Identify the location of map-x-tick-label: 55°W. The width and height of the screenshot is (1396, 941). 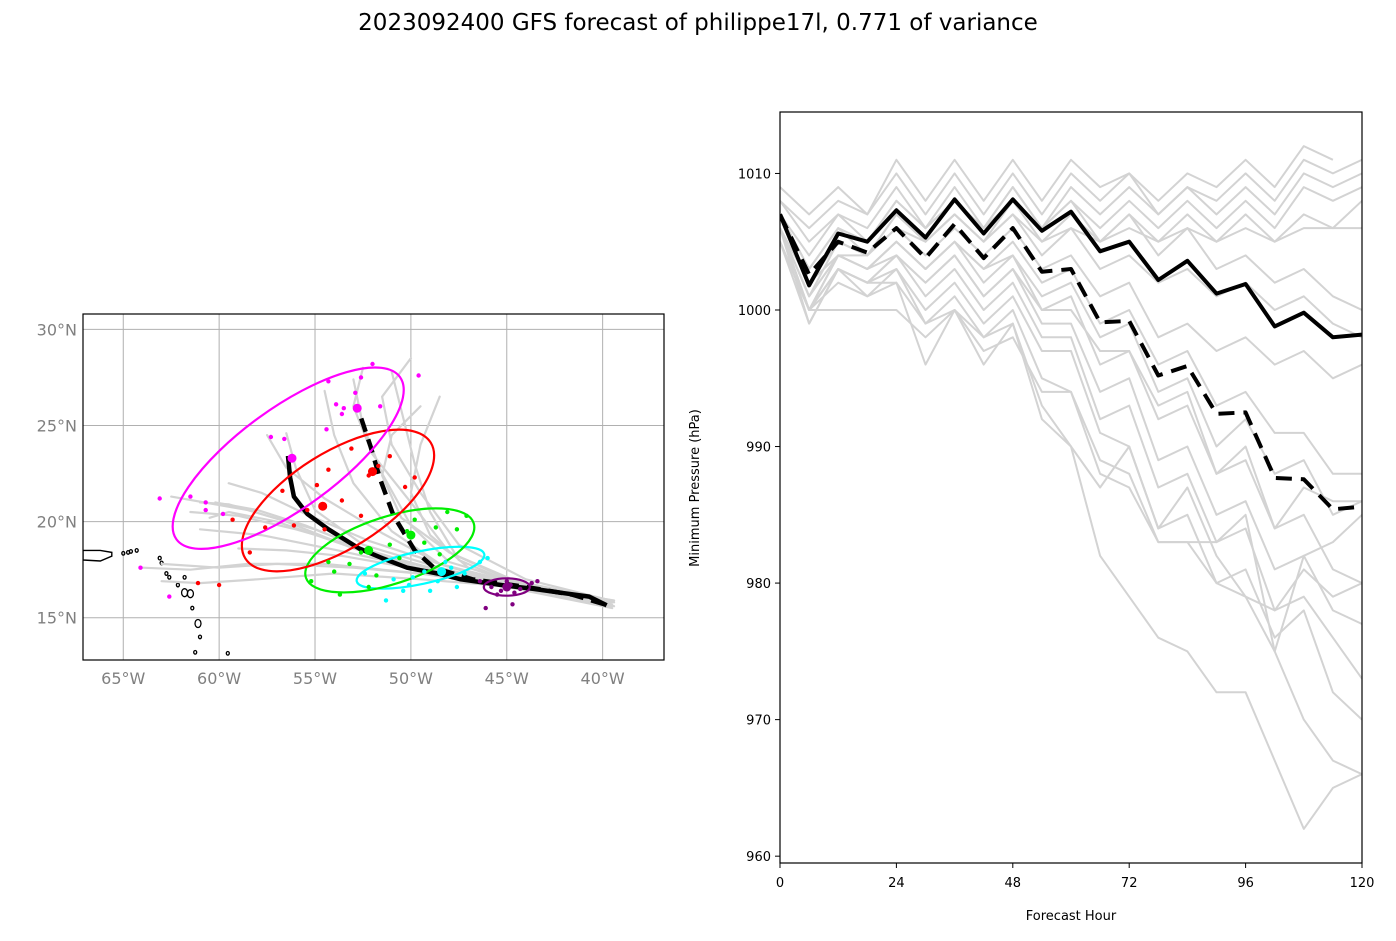
(315, 678).